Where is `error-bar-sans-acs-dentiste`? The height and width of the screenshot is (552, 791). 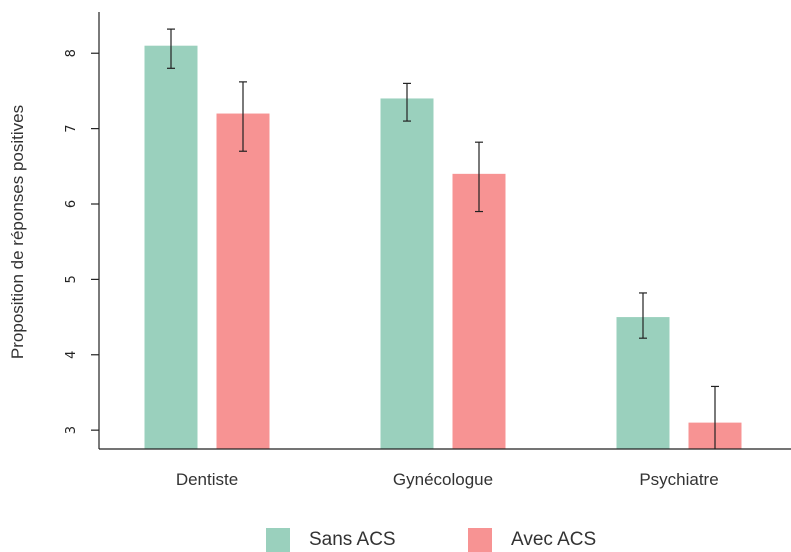 error-bar-sans-acs-dentiste is located at coordinates (171, 48).